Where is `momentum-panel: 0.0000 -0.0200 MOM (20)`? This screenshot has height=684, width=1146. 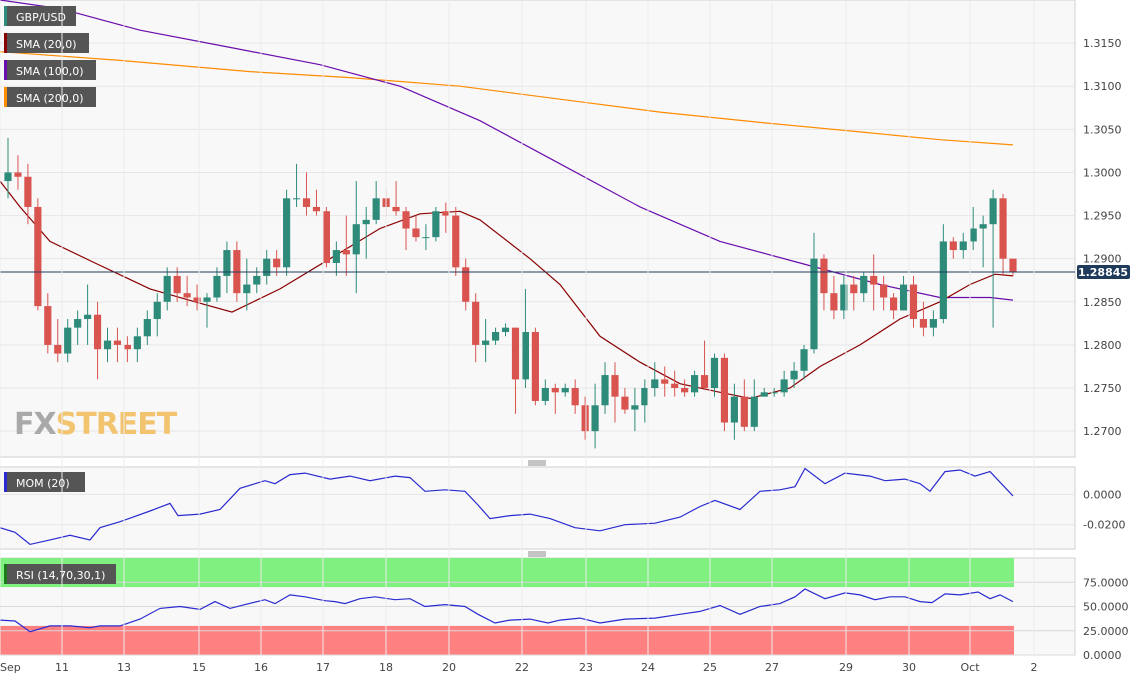 momentum-panel: 0.0000 -0.0200 MOM (20) is located at coordinates (562, 508).